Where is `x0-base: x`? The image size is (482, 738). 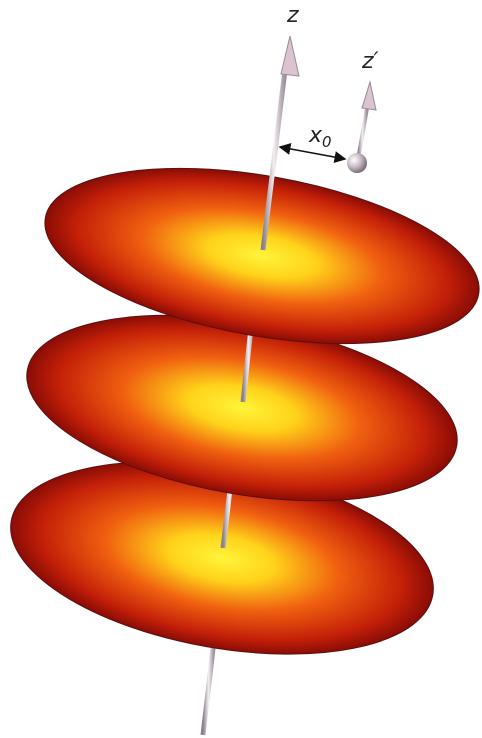 x0-base: x is located at coordinates (315, 135).